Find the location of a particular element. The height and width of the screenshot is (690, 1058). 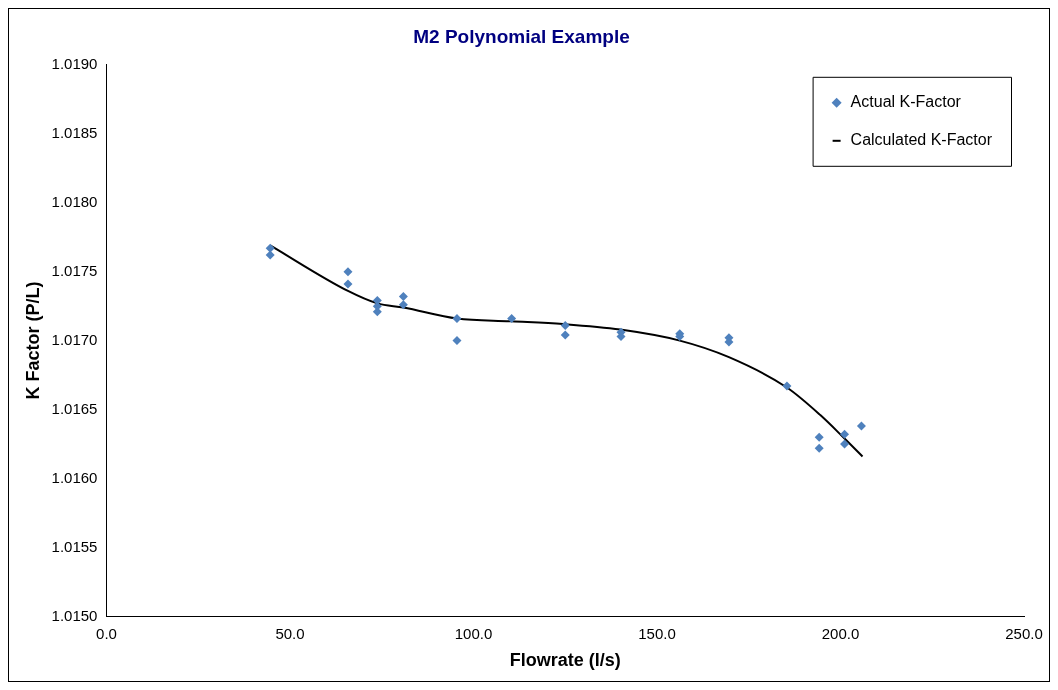

x-tick-label: 250.0 is located at coordinates (1024, 633).